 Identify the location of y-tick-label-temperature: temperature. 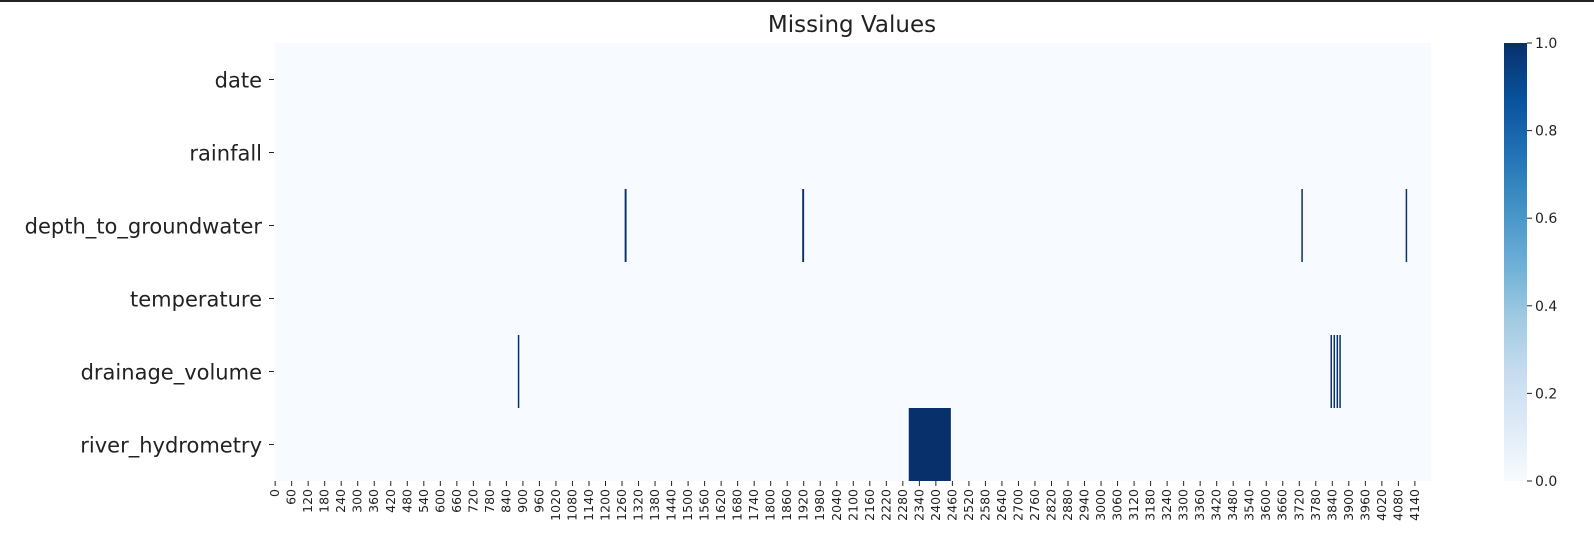
(196, 300).